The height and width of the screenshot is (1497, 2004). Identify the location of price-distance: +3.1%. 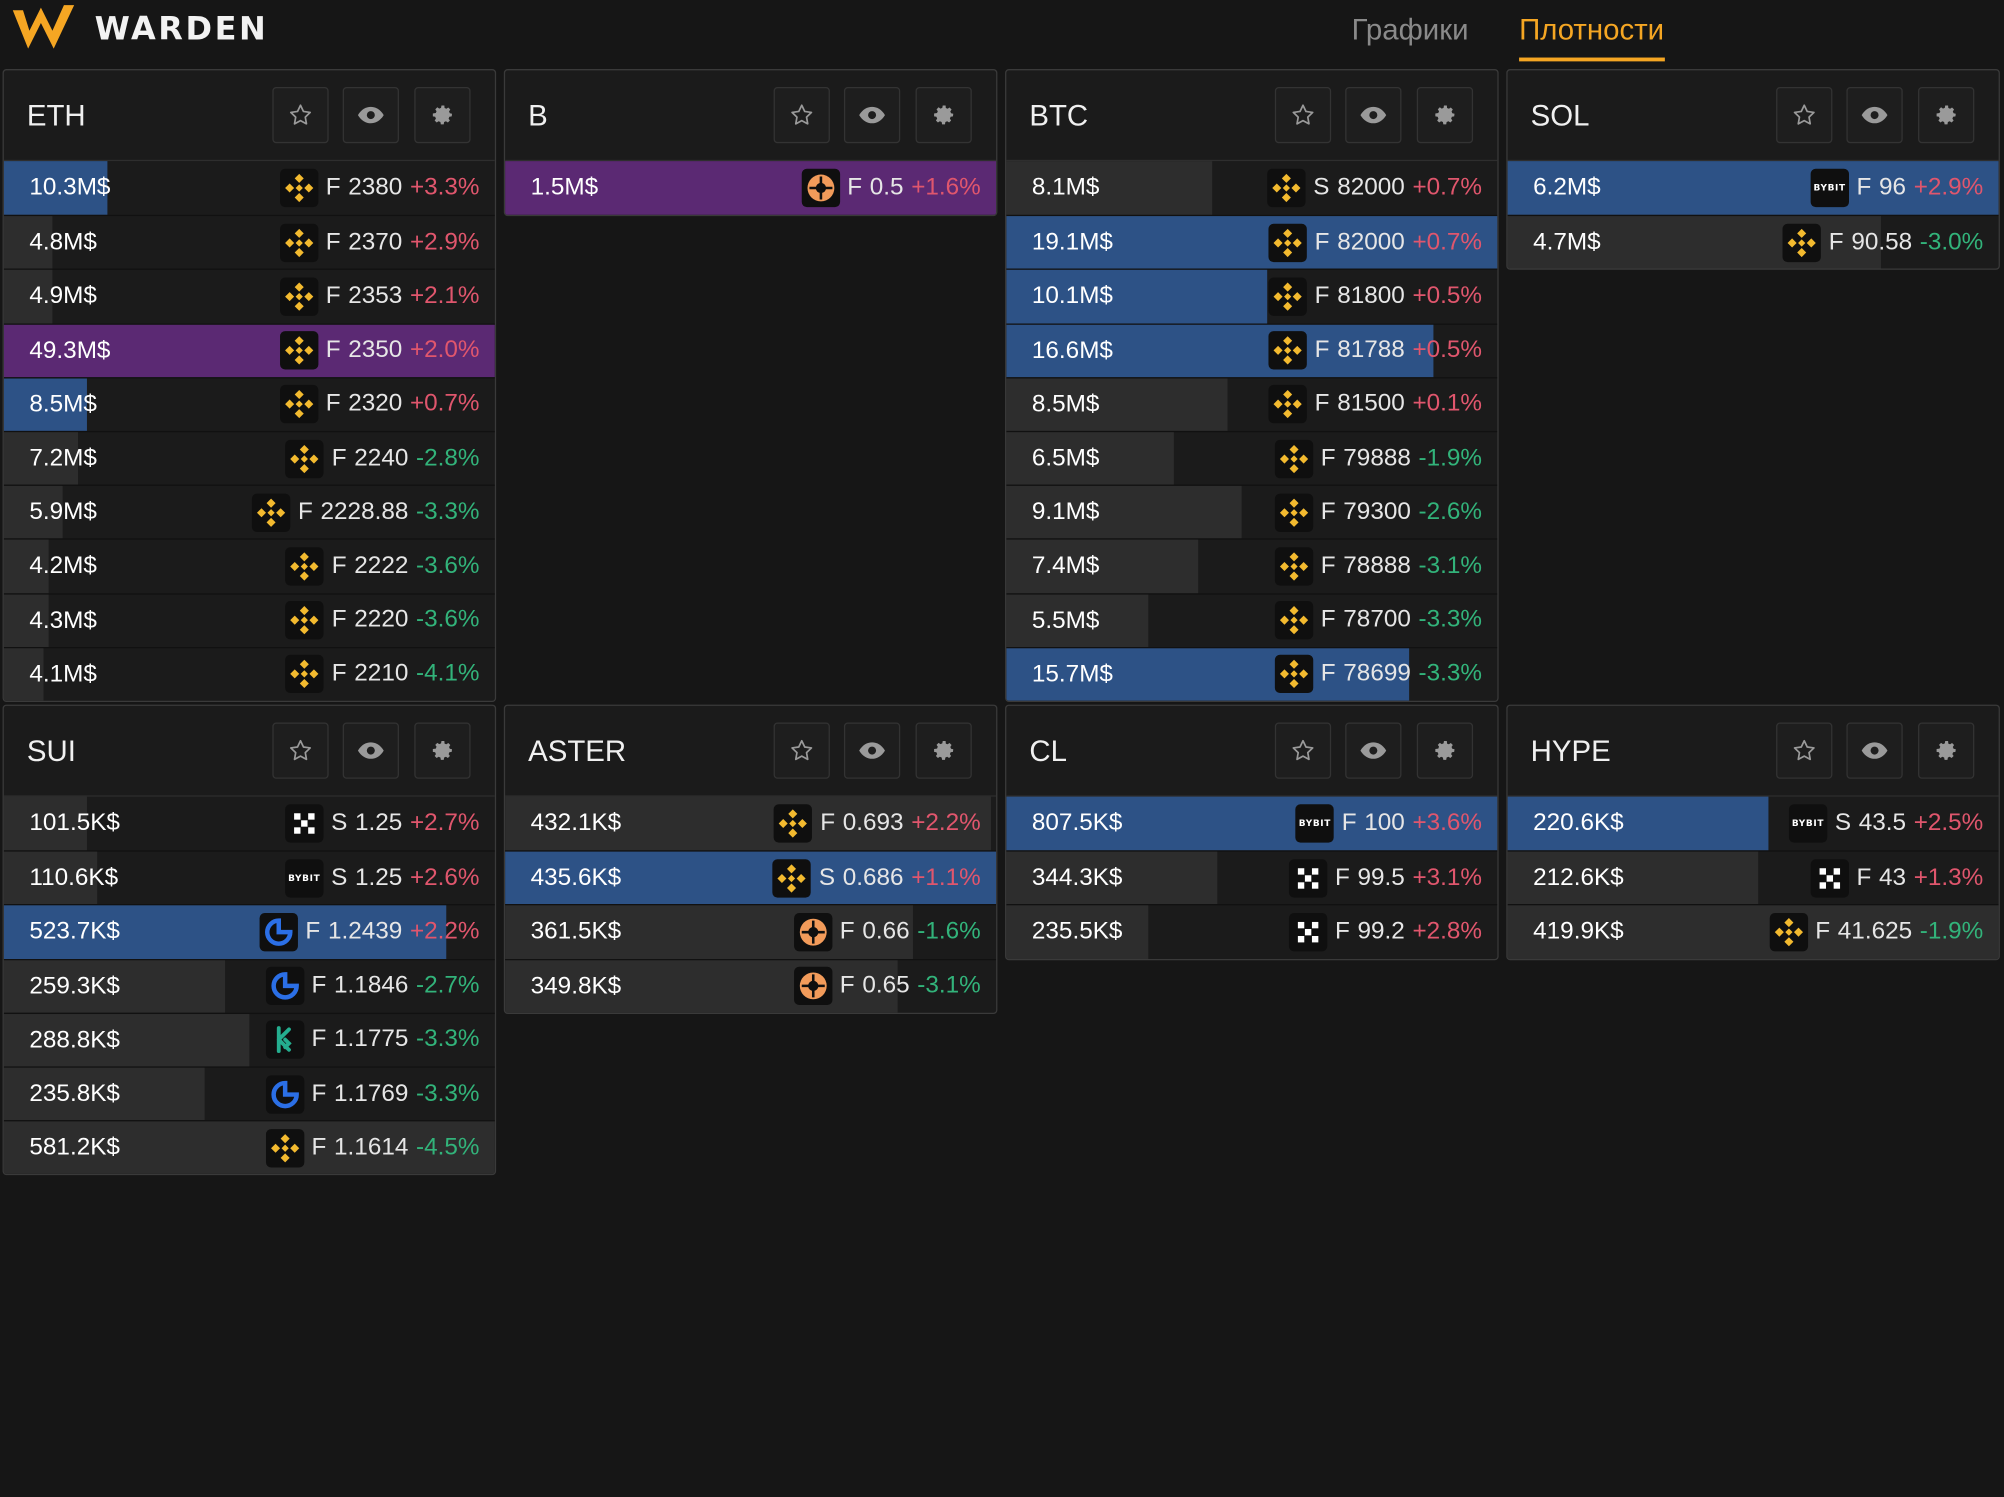
(1447, 877).